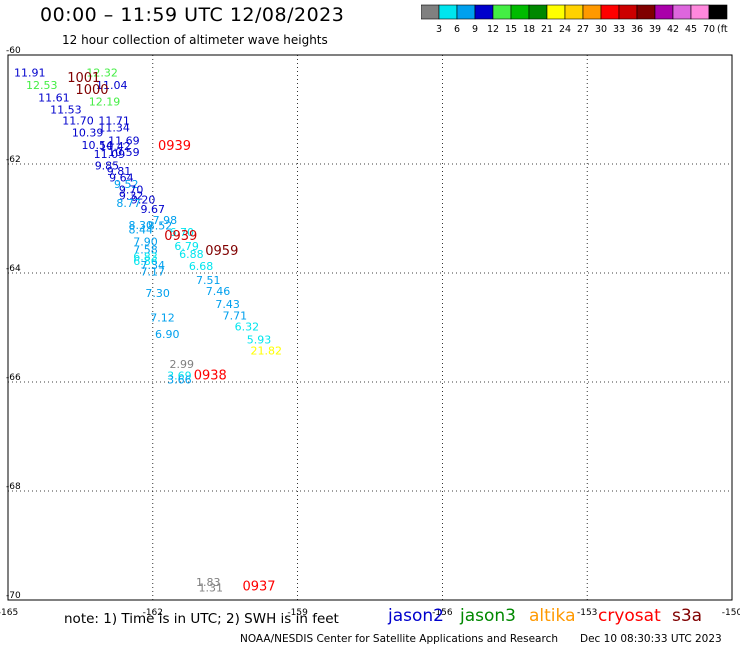  I want to click on data-point-label: 10.39, so click(88, 132).